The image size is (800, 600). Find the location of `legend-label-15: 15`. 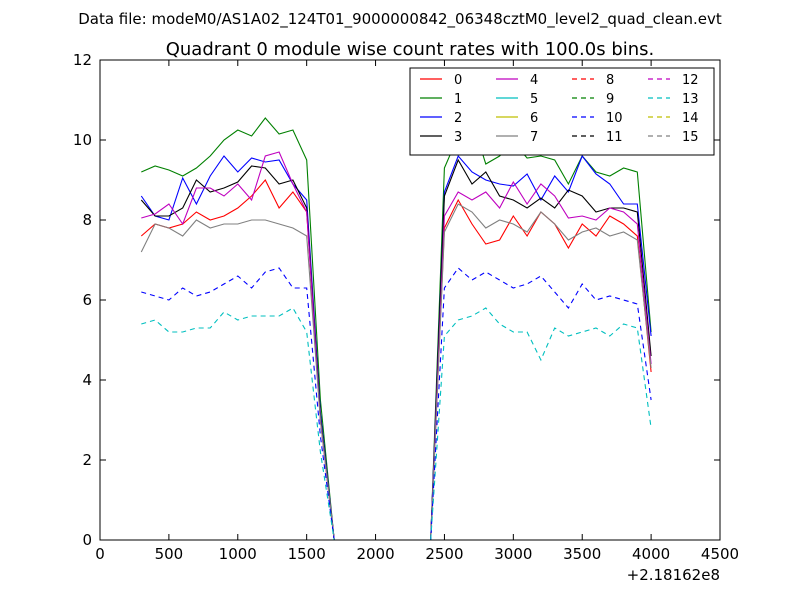

legend-label-15: 15 is located at coordinates (690, 137).